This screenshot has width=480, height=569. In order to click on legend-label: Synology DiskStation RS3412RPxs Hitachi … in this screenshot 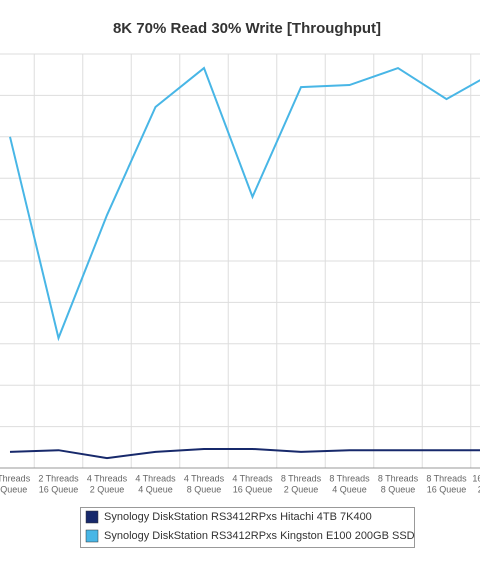, I will do `click(238, 517)`.